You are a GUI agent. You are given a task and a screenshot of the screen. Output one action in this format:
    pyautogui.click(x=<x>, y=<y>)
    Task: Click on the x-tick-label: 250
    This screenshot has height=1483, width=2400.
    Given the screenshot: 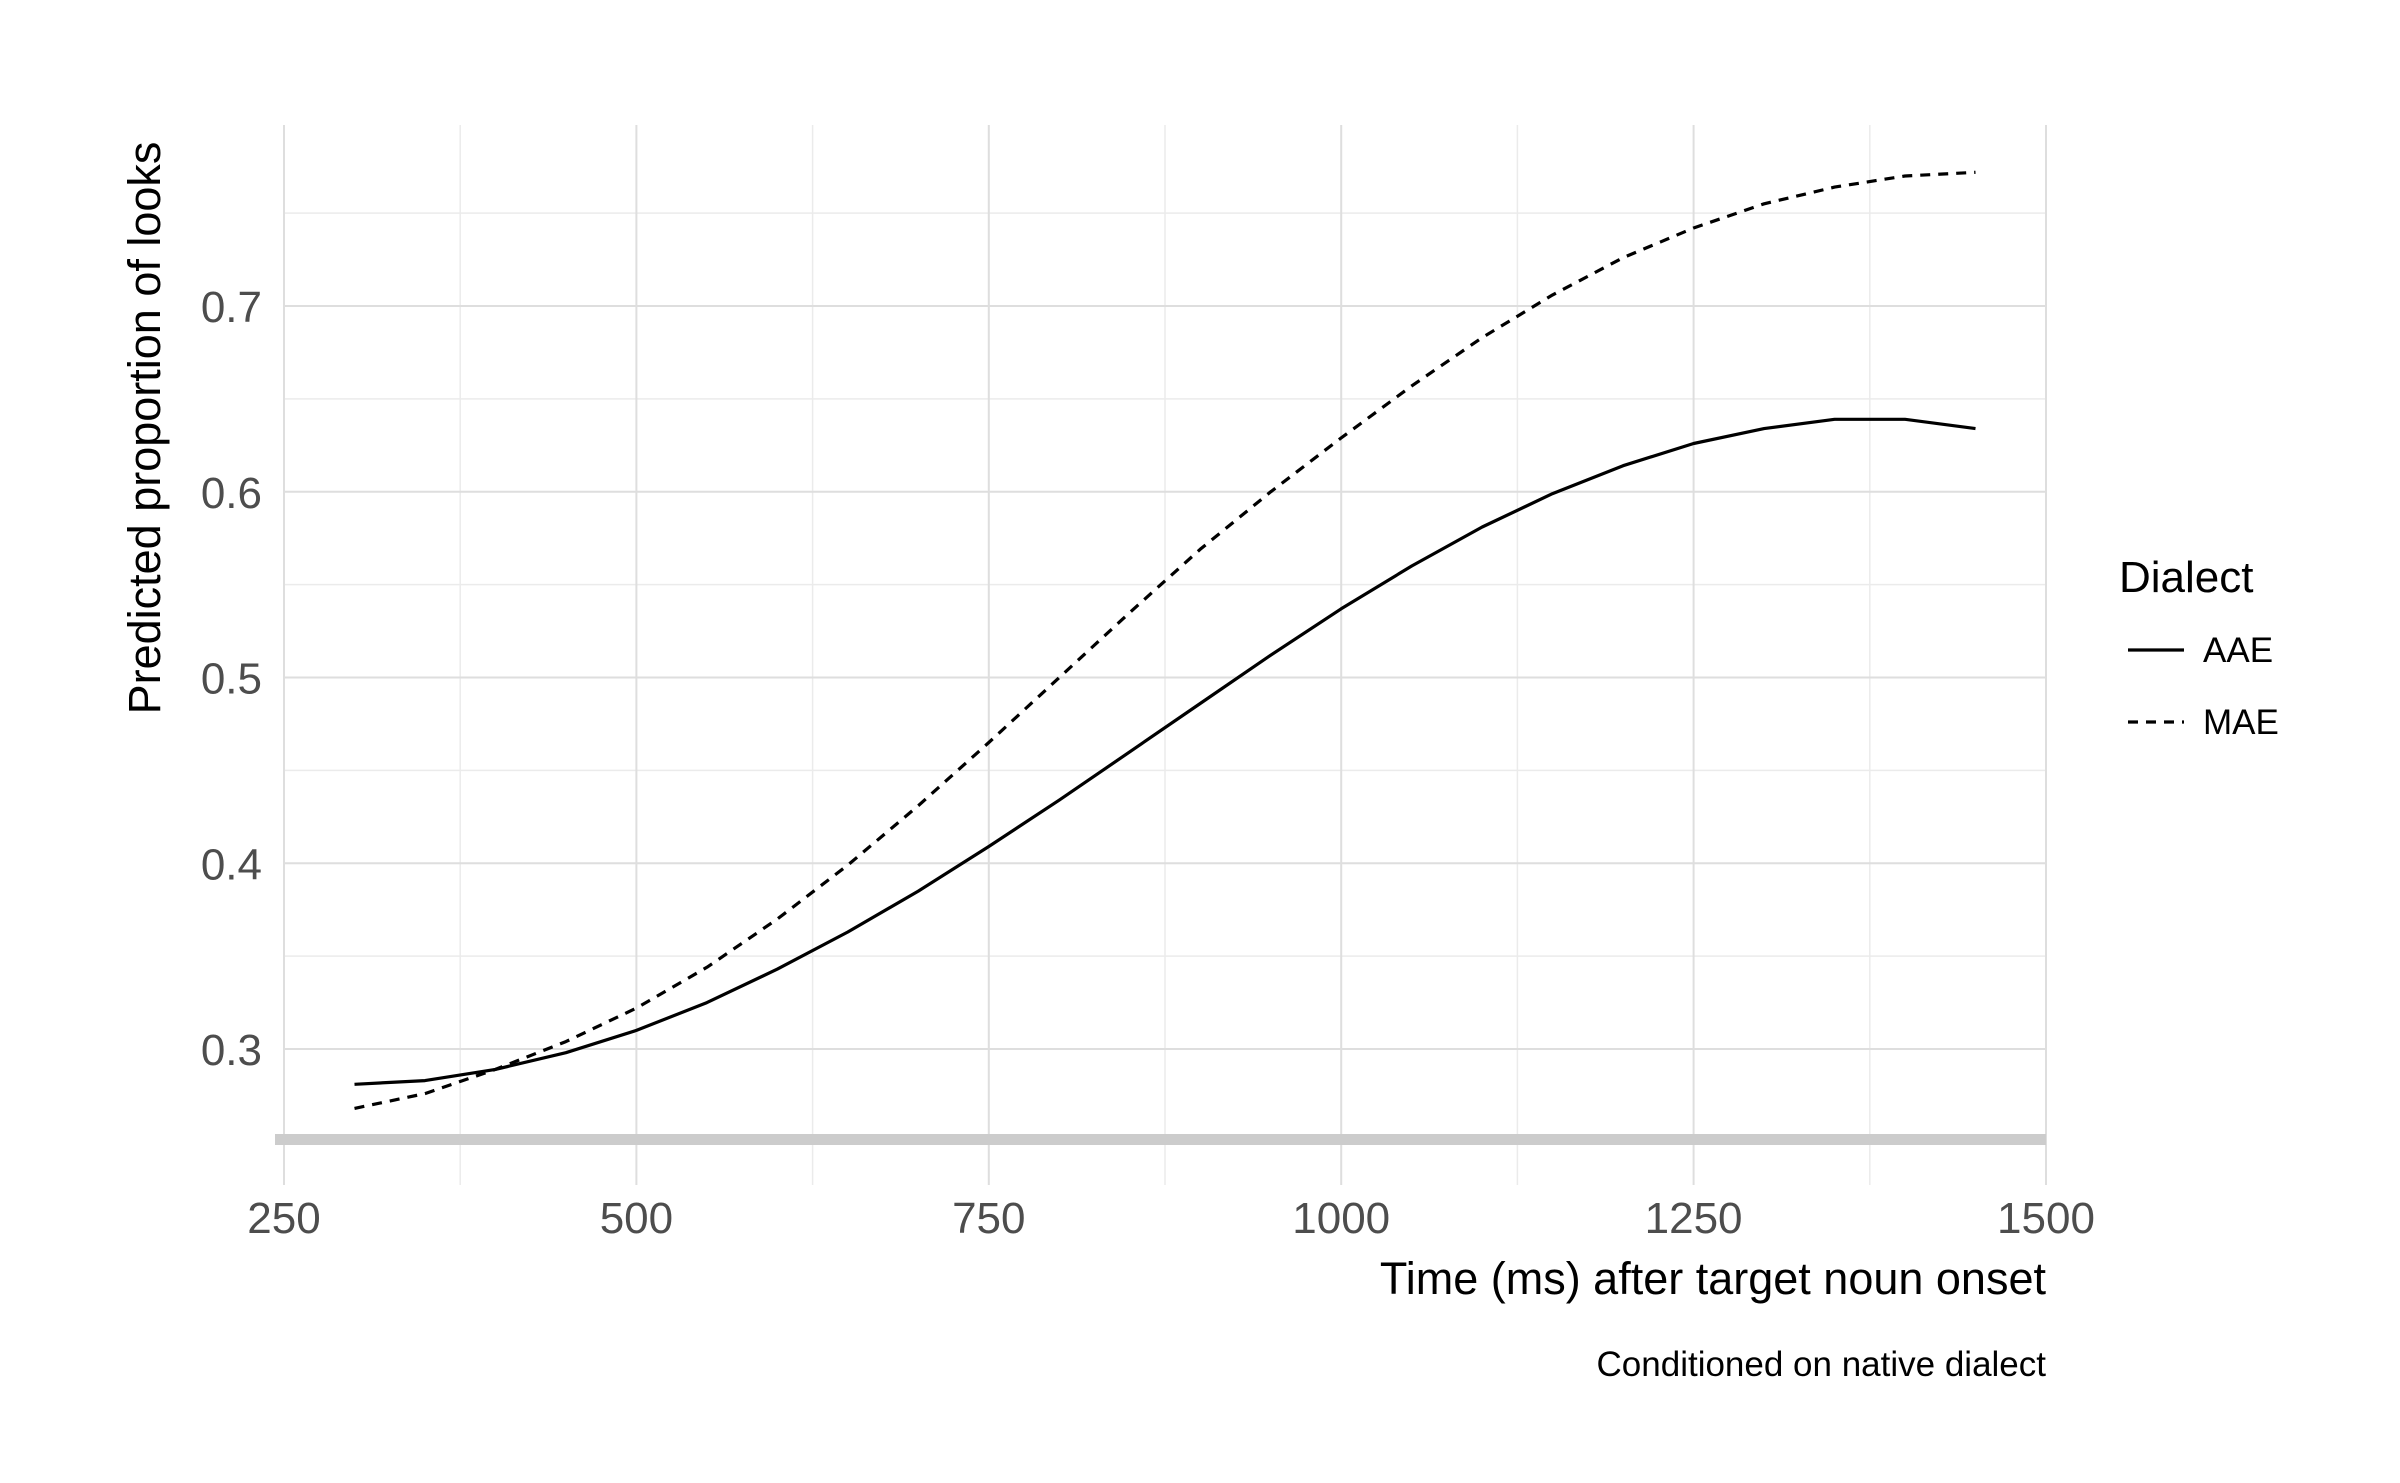 What is the action you would take?
    pyautogui.click(x=283, y=1218)
    